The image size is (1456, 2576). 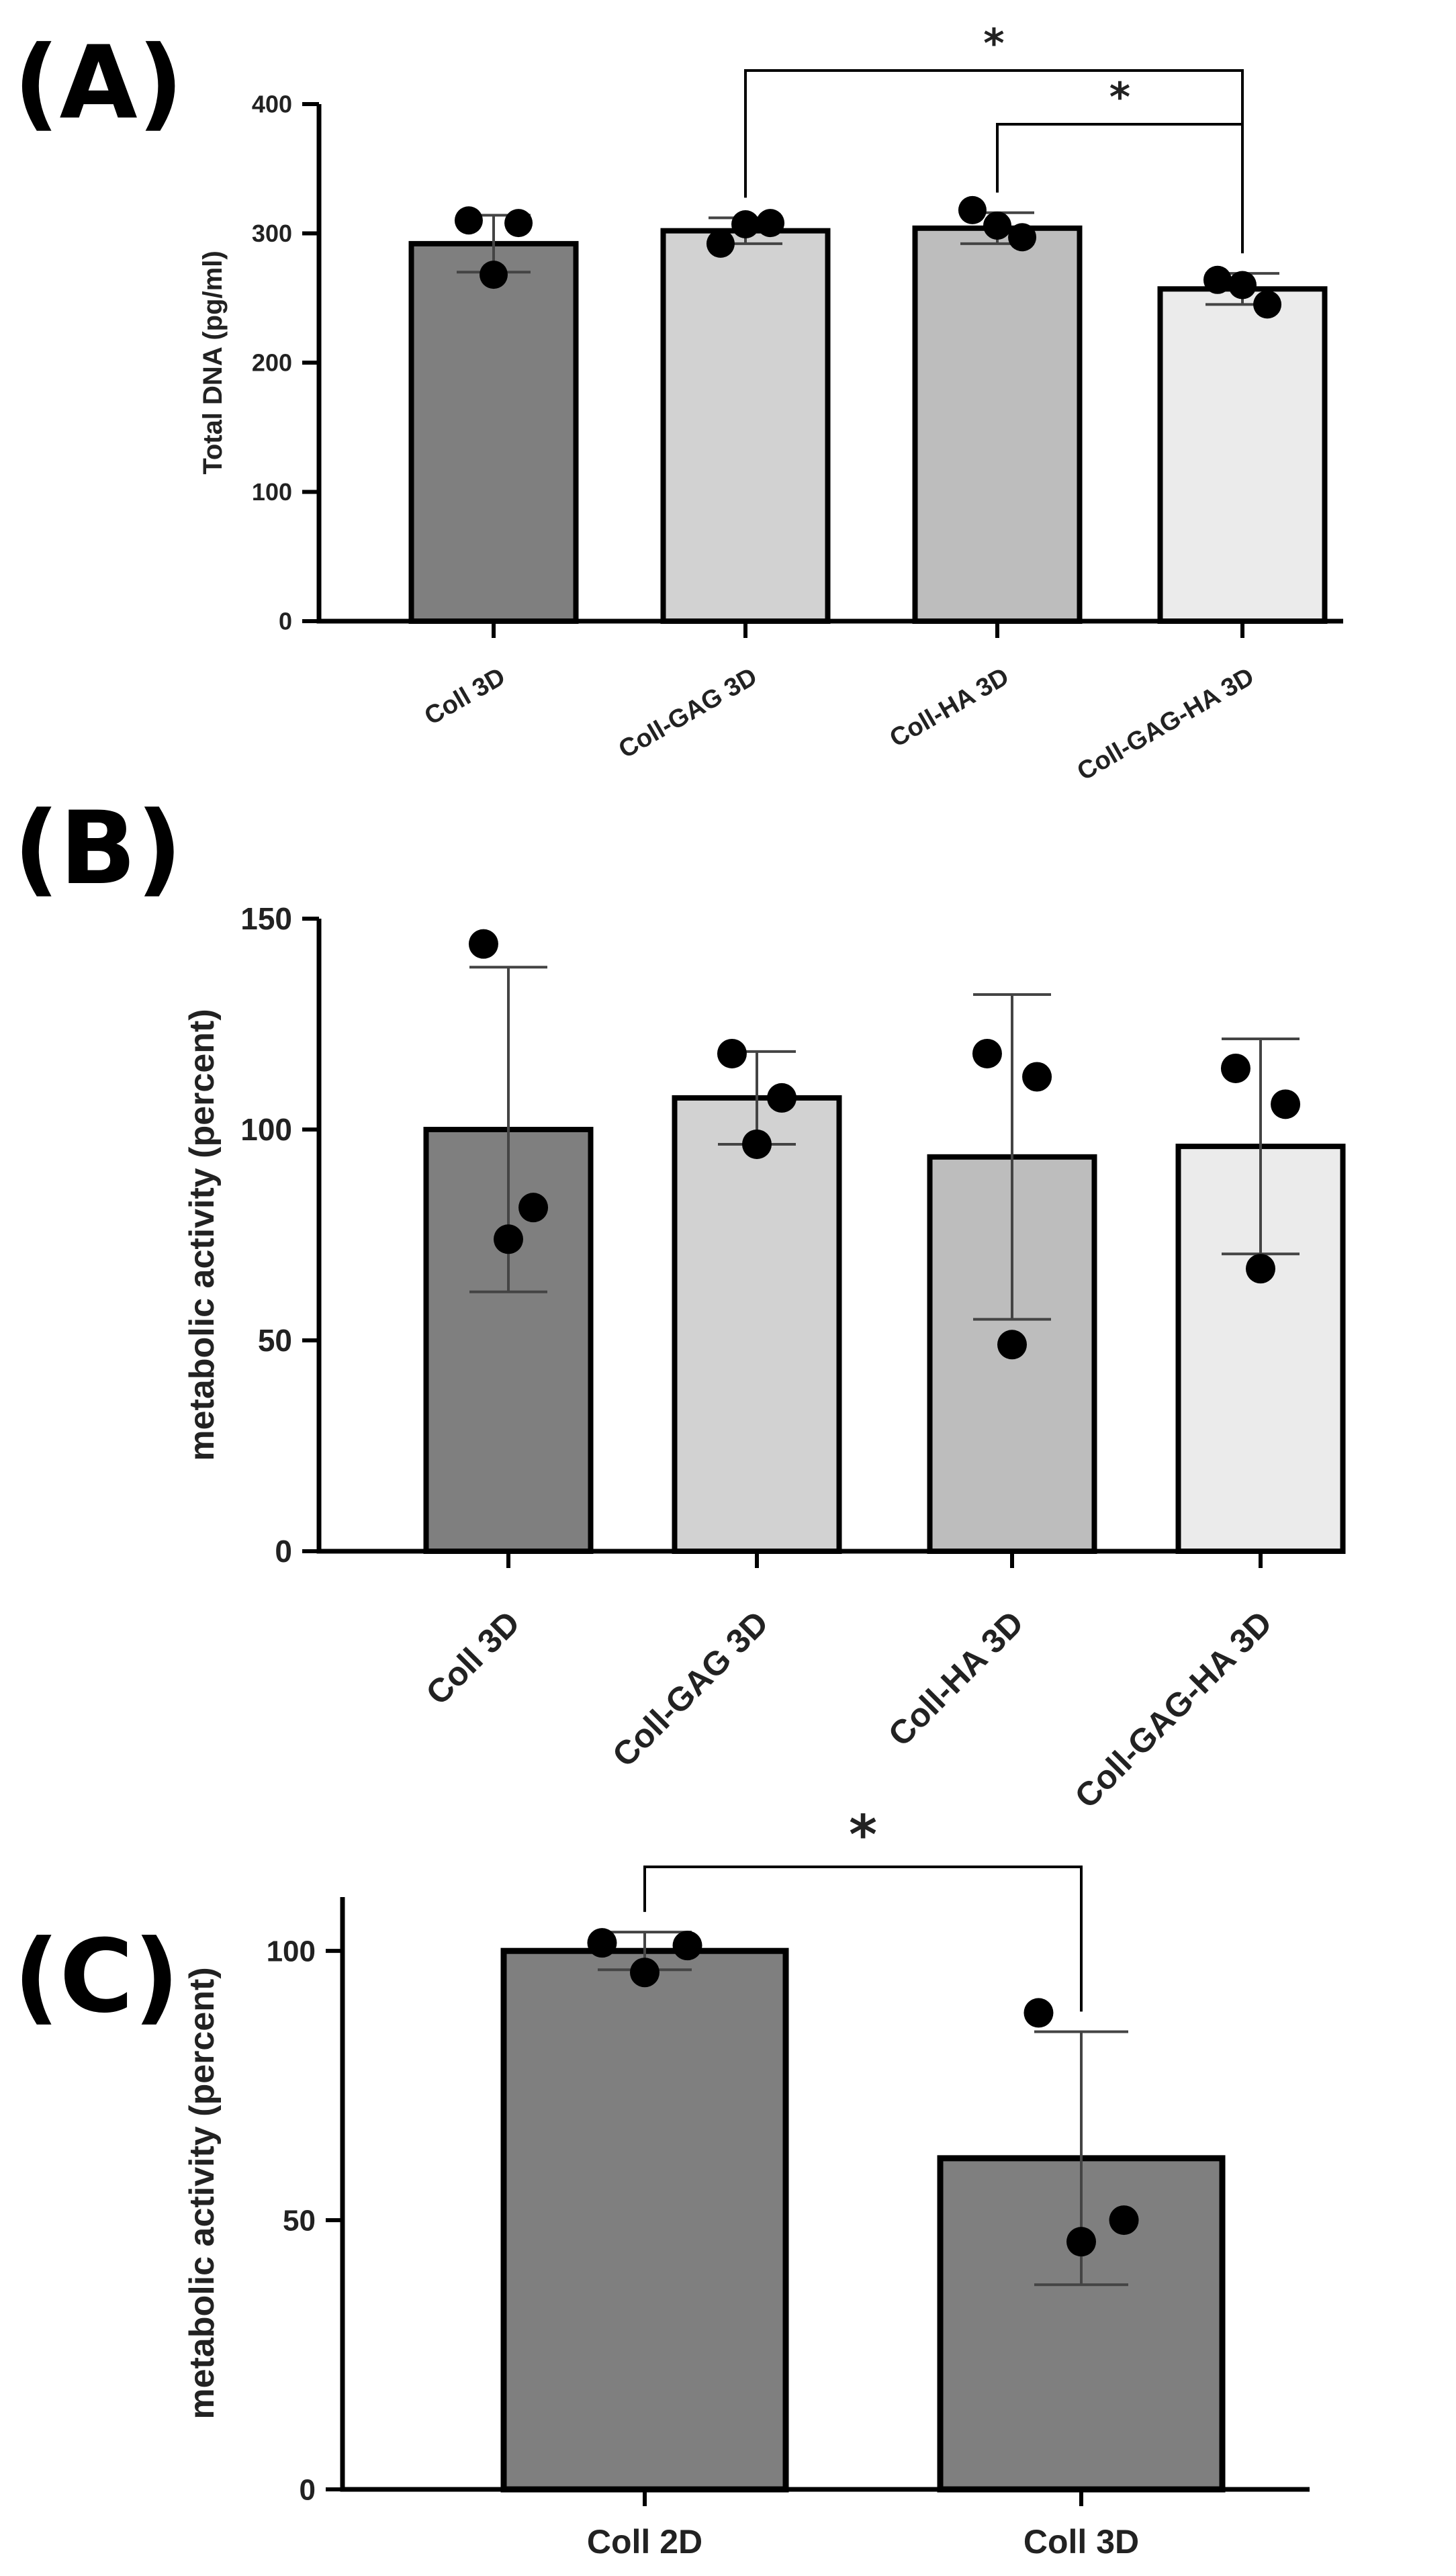 What do you see at coordinates (272, 104) in the screenshot?
I see `y-tick-label: 400` at bounding box center [272, 104].